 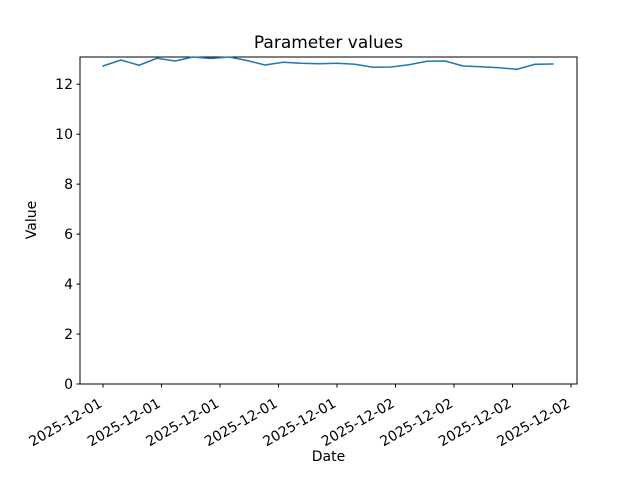 What do you see at coordinates (68, 385) in the screenshot?
I see `y-tick-label: 0` at bounding box center [68, 385].